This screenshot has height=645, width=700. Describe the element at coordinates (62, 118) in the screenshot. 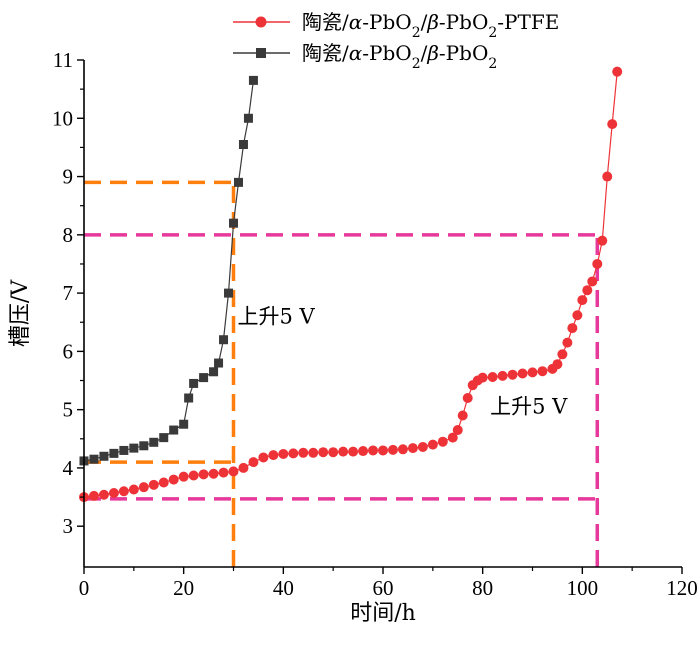

I see `y-tick-label: 10` at that location.